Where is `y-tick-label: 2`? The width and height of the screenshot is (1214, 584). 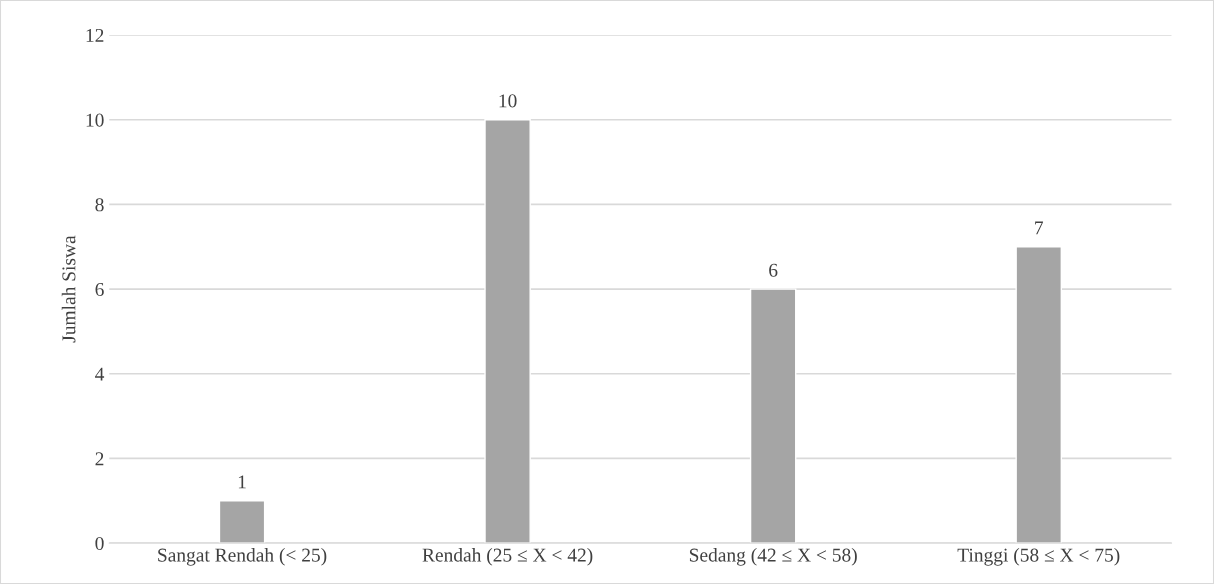 y-tick-label: 2 is located at coordinates (99, 459).